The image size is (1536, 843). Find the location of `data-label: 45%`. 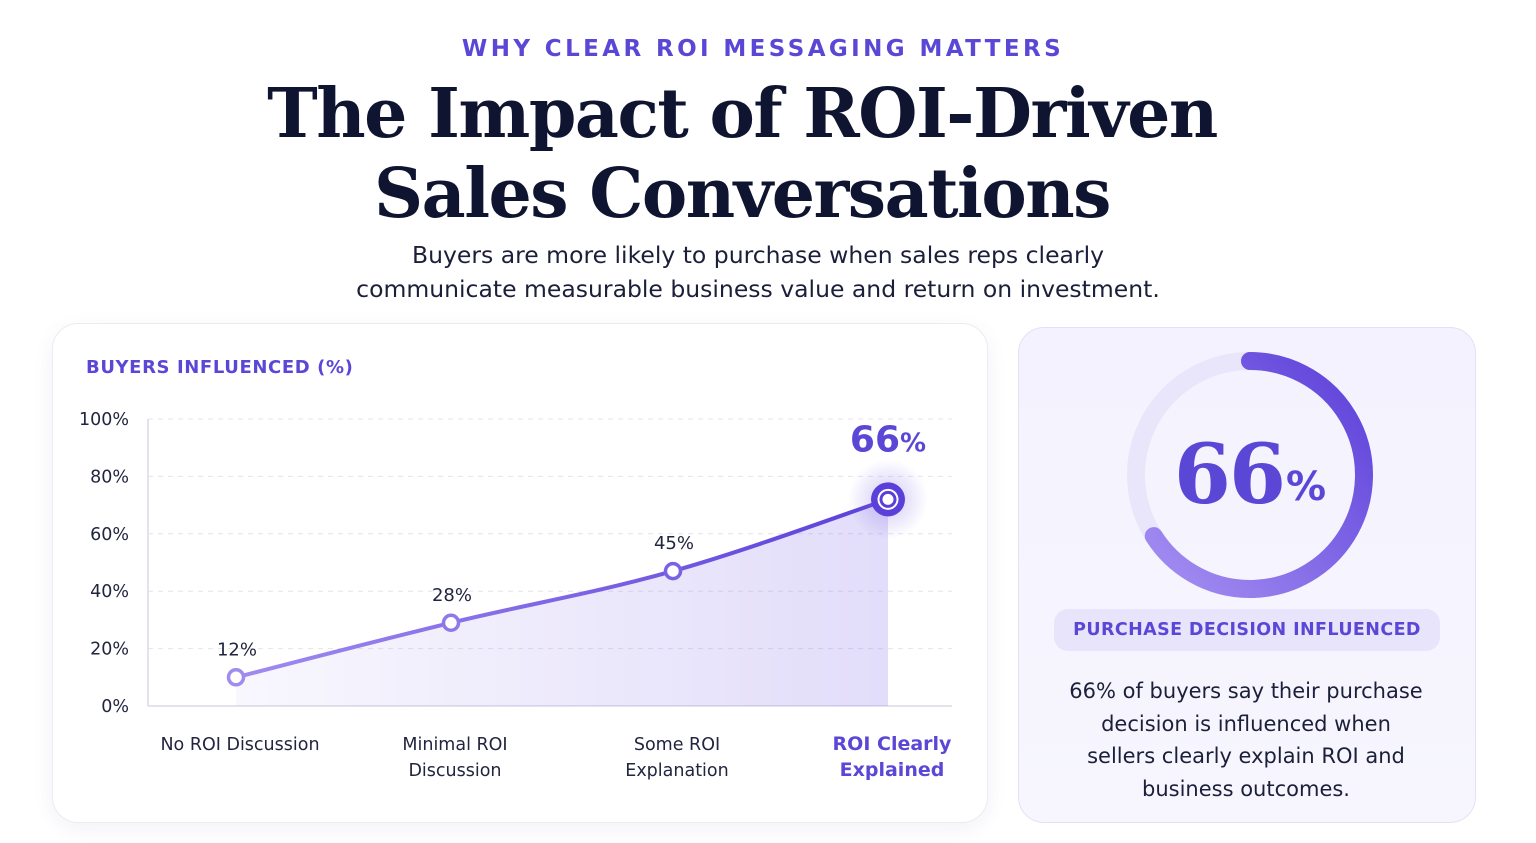

data-label: 45% is located at coordinates (674, 543).